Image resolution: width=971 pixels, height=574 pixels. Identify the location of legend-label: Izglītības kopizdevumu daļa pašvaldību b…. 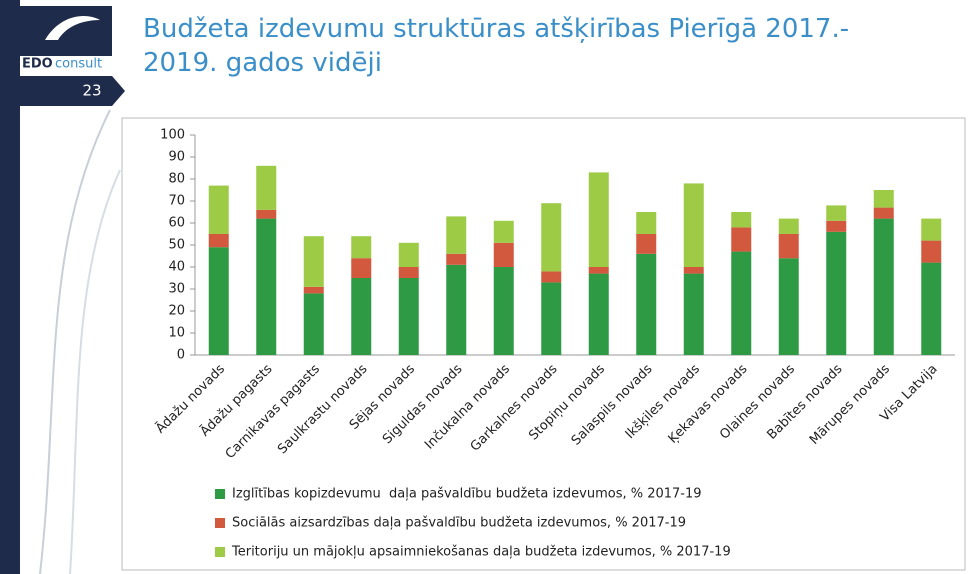
(467, 494).